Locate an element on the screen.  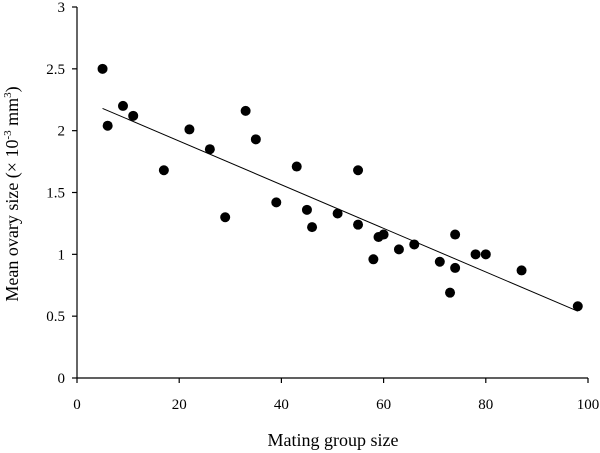
y-axis-title-text: Mean ovary size (× 10 is located at coordinates (12, 221).